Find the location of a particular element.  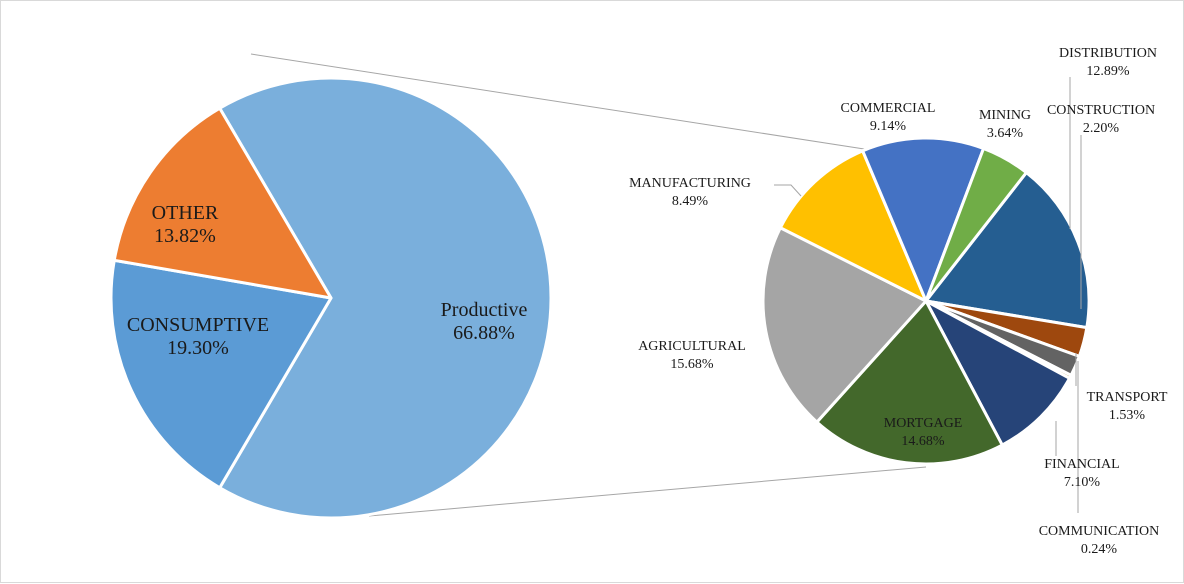

secondary-pie-label-construction: CONSTRUCTION 2.20% is located at coordinates (1101, 119).